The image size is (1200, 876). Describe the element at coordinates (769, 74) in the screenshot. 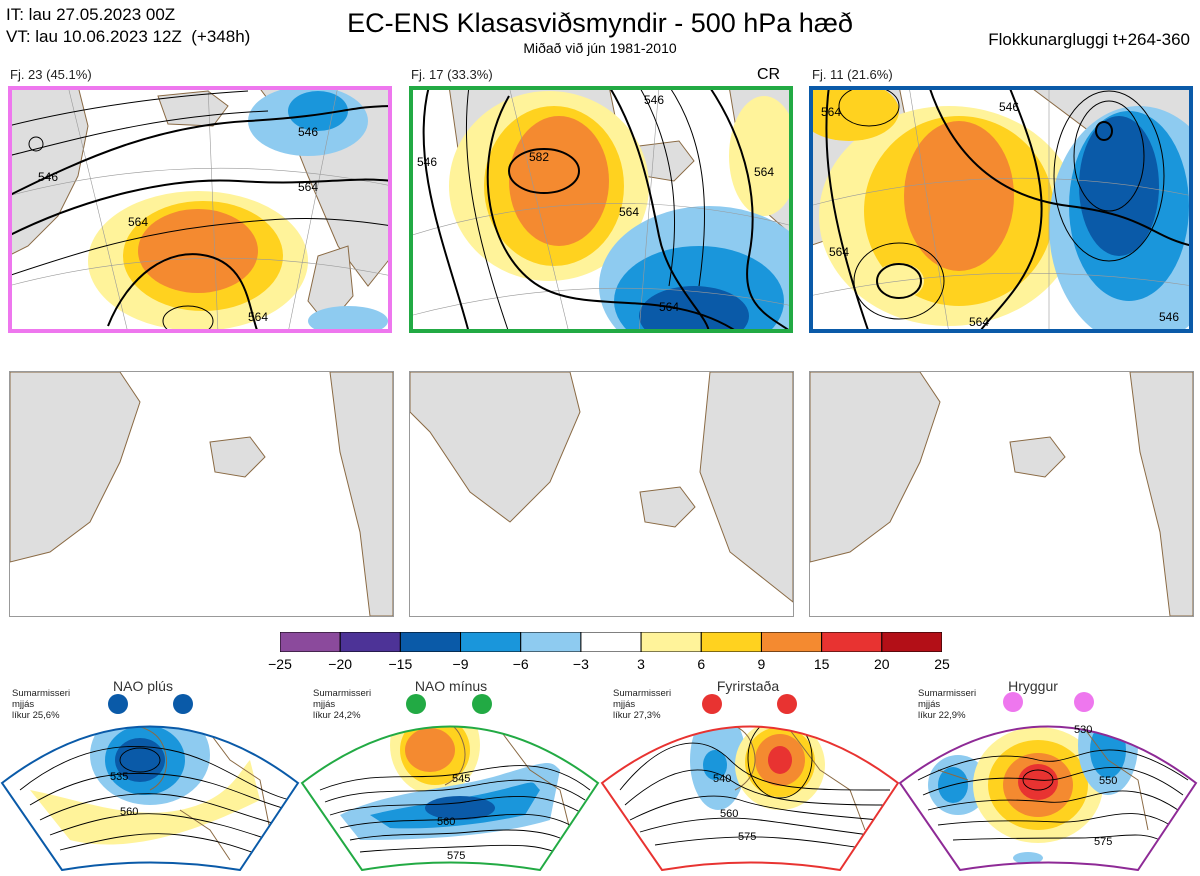

I see `cluster-2-marker: CR` at that location.